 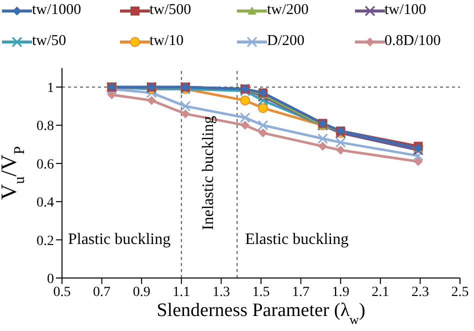 I want to click on y-tick-label: 0.8, so click(x=45, y=126).